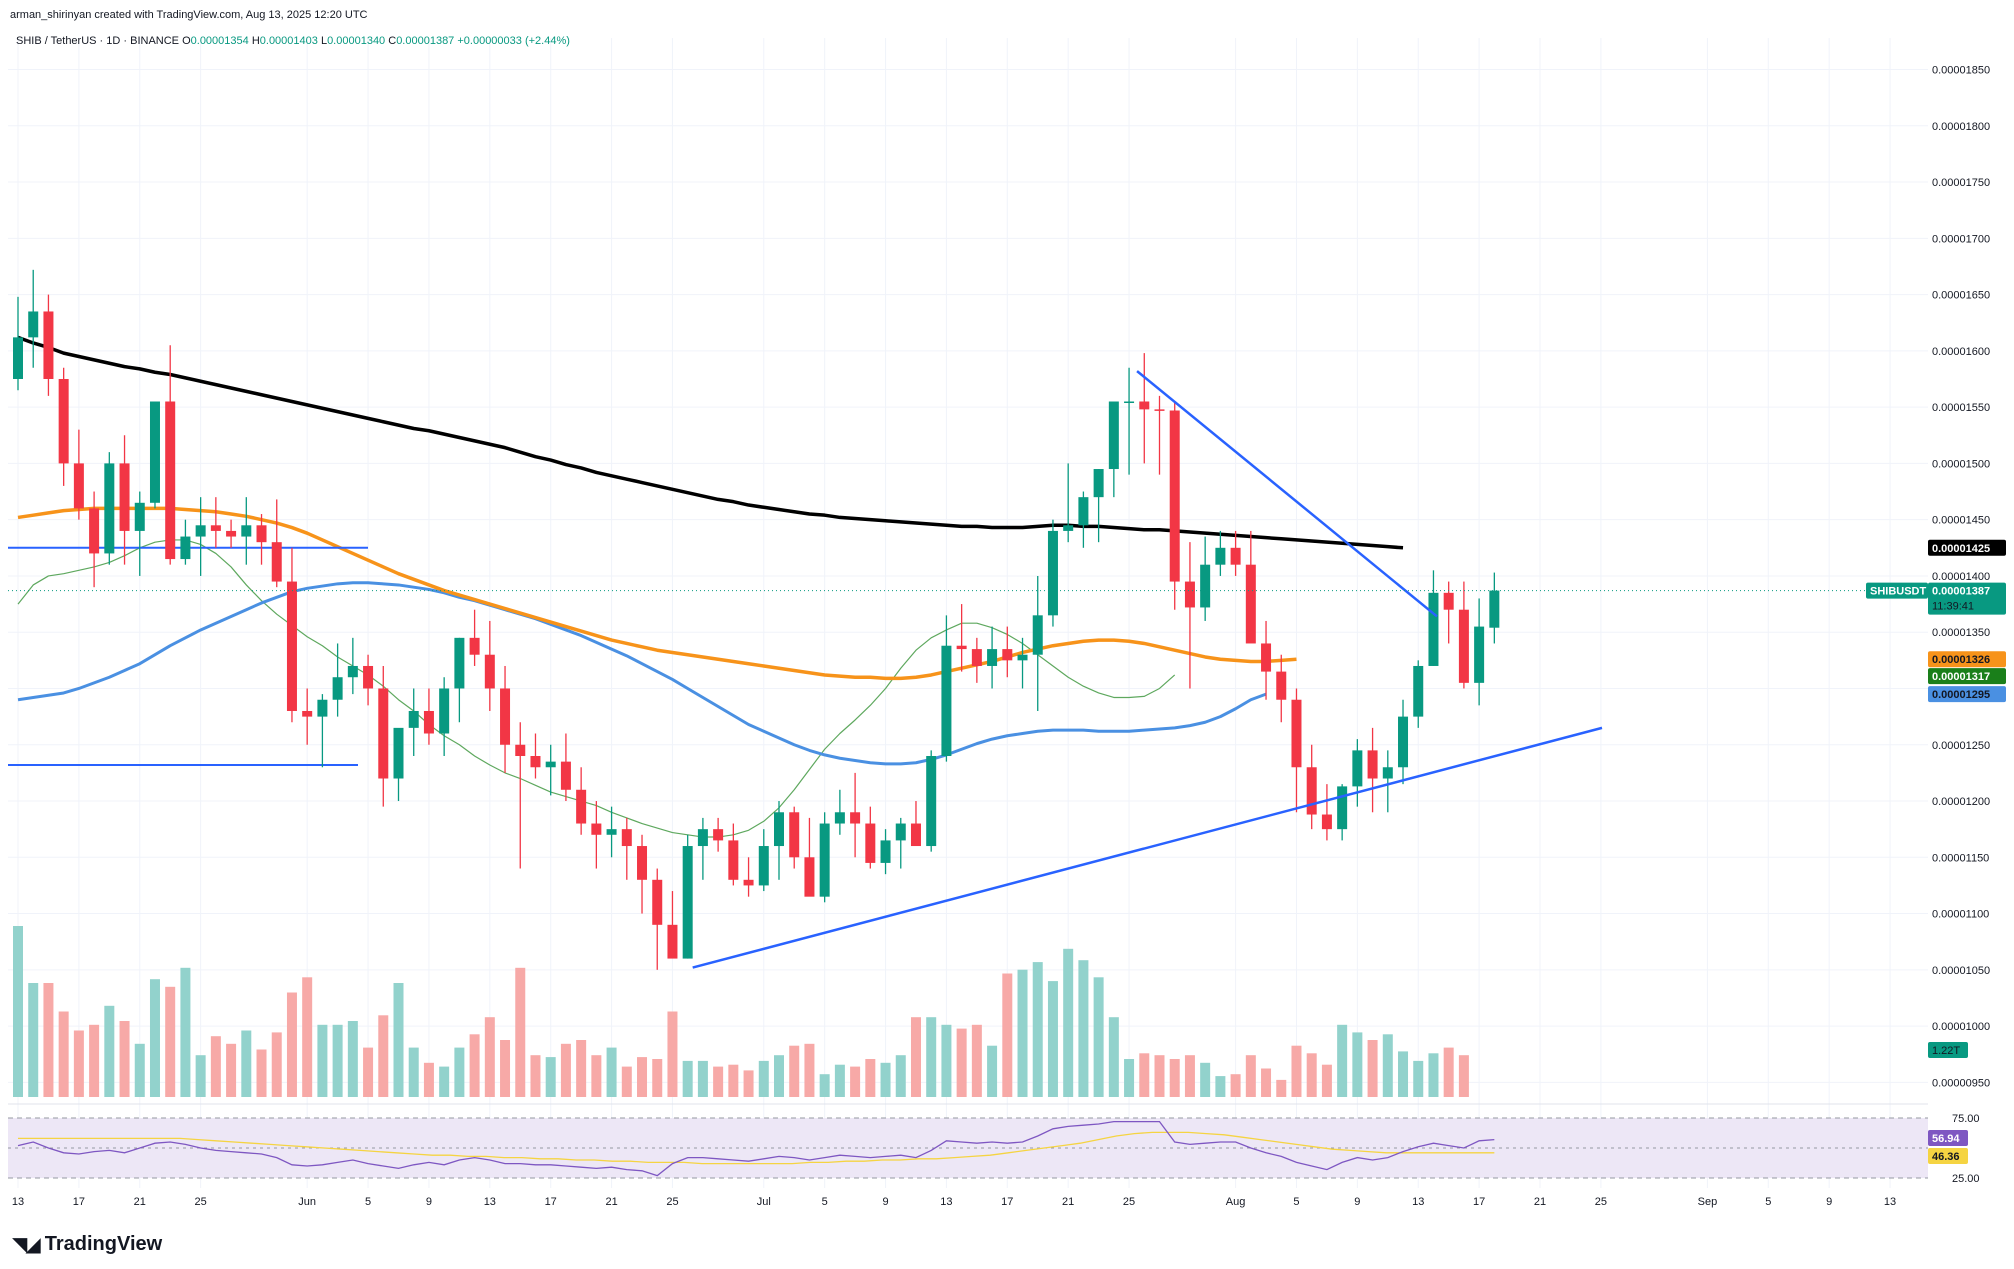 The height and width of the screenshot is (1269, 2014). Describe the element at coordinates (1948, 1156) in the screenshot. I see `rsi-ma-value-bg` at that location.